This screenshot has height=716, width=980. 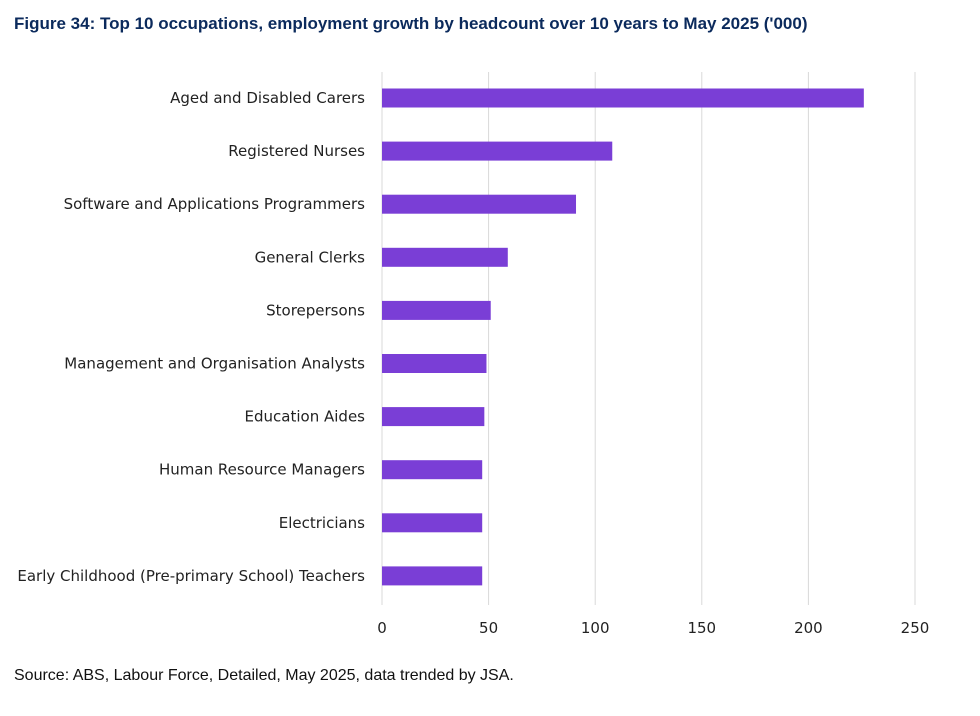 What do you see at coordinates (432, 470) in the screenshot?
I see `bar-human-resource-managers` at bounding box center [432, 470].